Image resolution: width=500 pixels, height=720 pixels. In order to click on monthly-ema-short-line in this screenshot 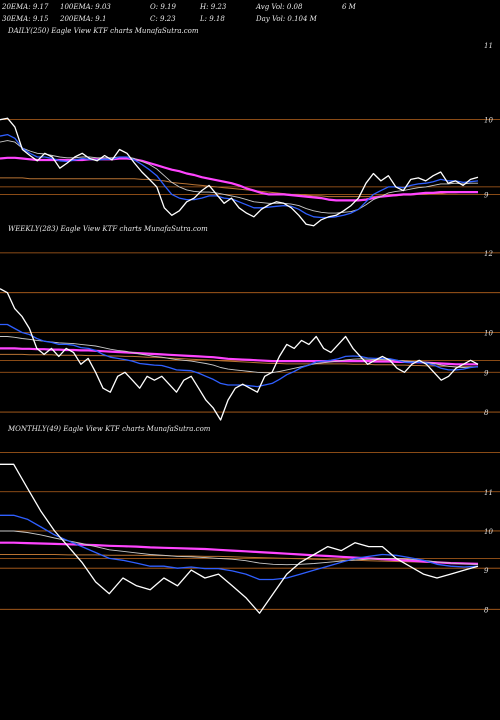, I will do `click(239, 547)`.